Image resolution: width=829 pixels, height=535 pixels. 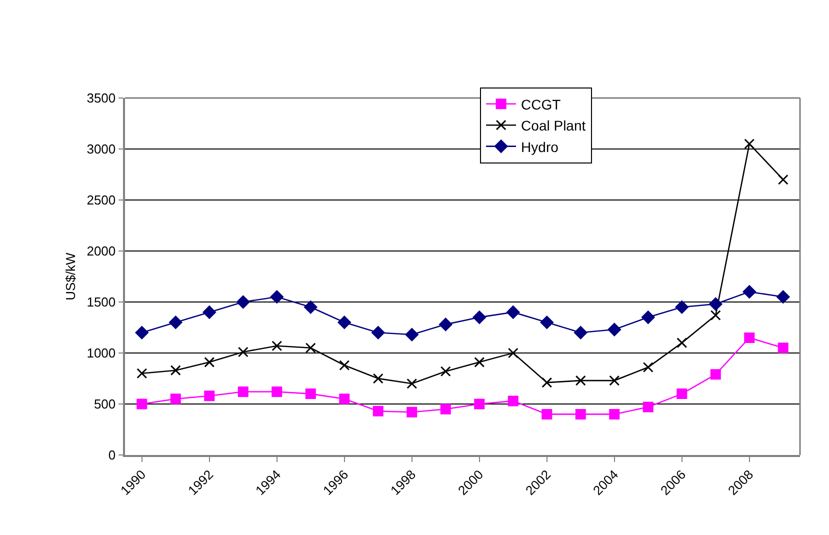 What do you see at coordinates (112, 455) in the screenshot?
I see `y-tick-label: 0` at bounding box center [112, 455].